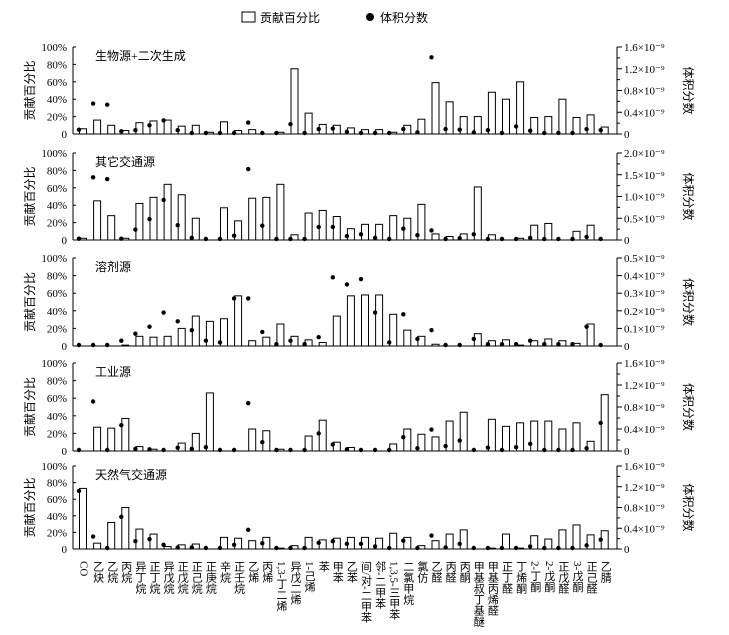  I want to click on x-tick-label: 辛烷, so click(224, 572).